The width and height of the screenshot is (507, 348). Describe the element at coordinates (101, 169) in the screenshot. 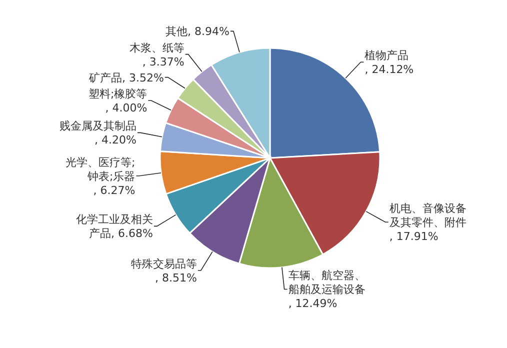

I see `slice-label: 光学、医疗等;钟表;乐器` at that location.